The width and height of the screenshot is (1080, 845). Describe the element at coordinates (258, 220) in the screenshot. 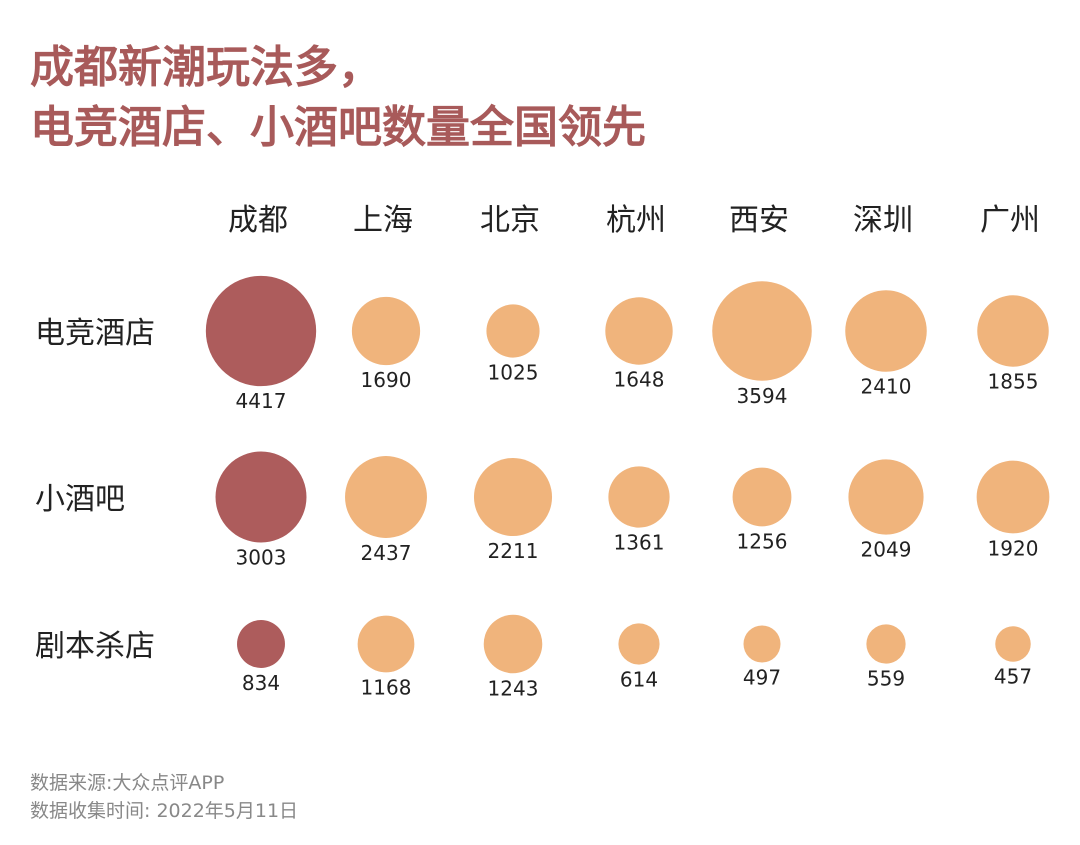

I see `column-label: 成都` at that location.